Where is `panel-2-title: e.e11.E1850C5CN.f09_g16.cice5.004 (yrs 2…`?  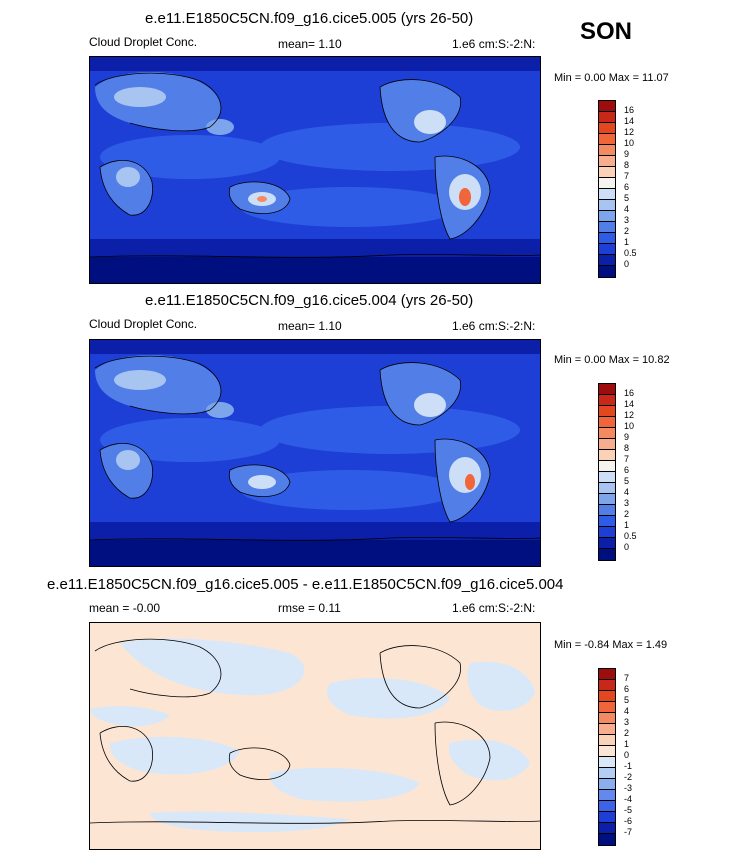 panel-2-title: e.e11.E1850C5CN.f09_g16.cice5.004 (yrs 2… is located at coordinates (309, 300).